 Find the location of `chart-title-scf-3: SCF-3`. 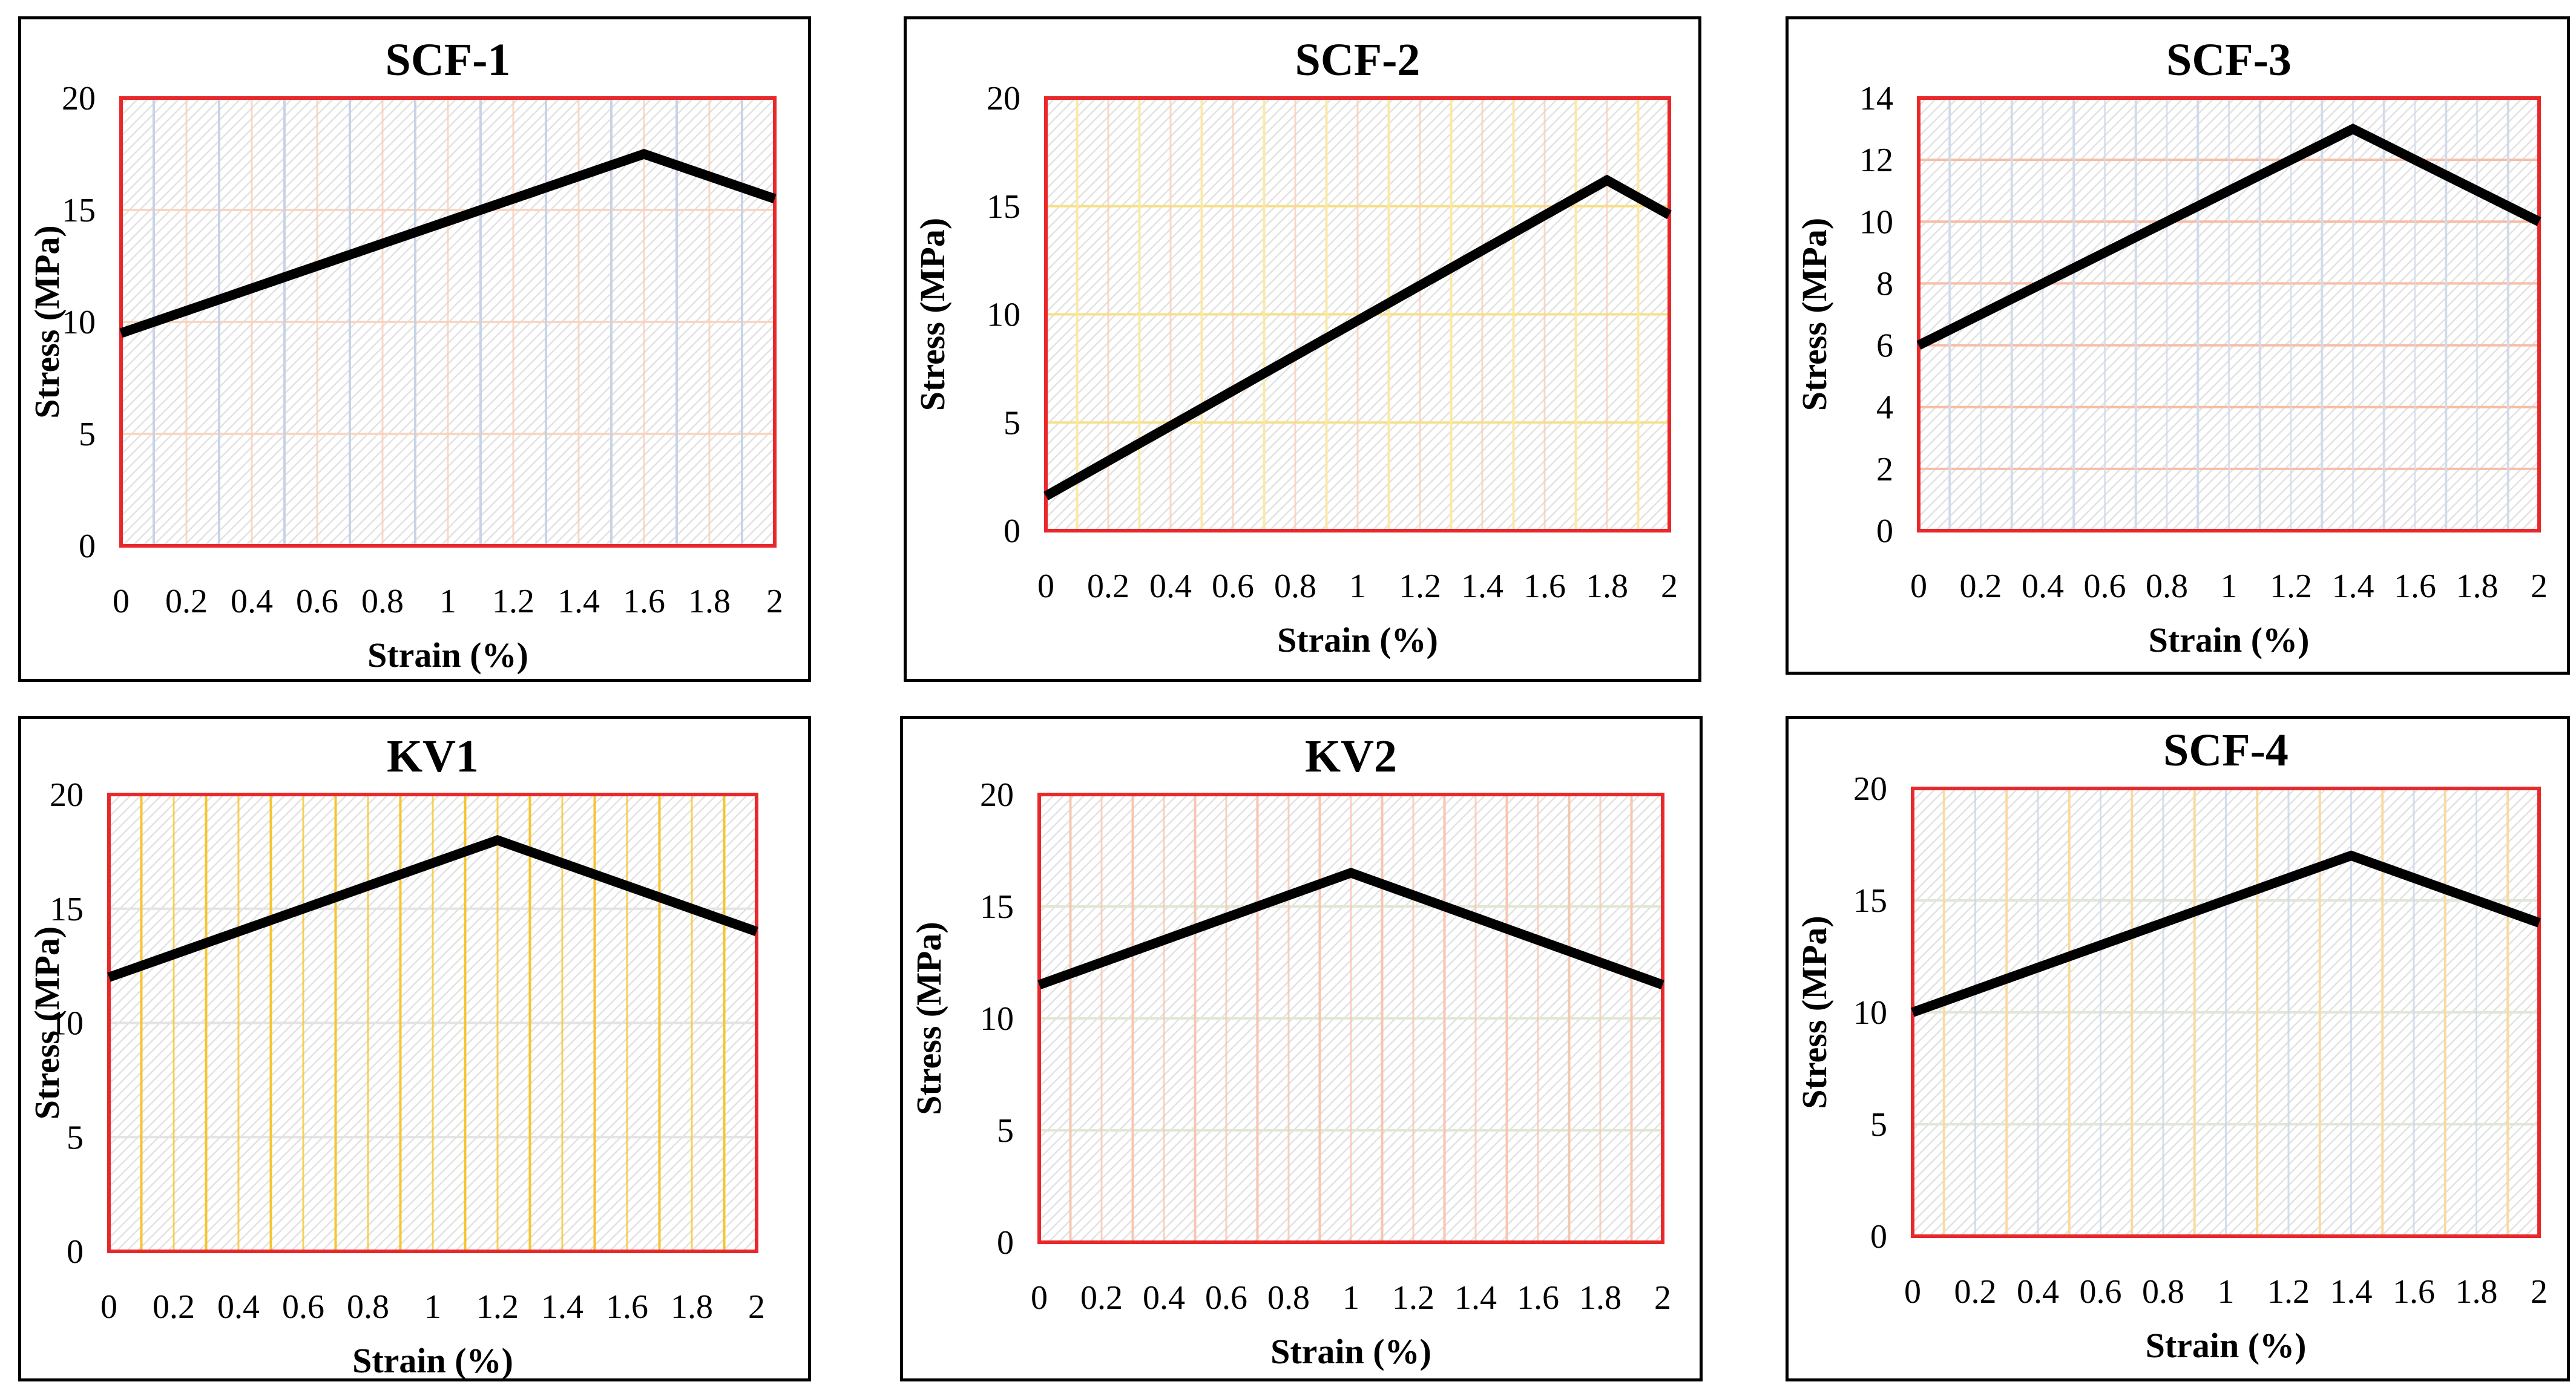

chart-title-scf-3: SCF-3 is located at coordinates (2229, 59).